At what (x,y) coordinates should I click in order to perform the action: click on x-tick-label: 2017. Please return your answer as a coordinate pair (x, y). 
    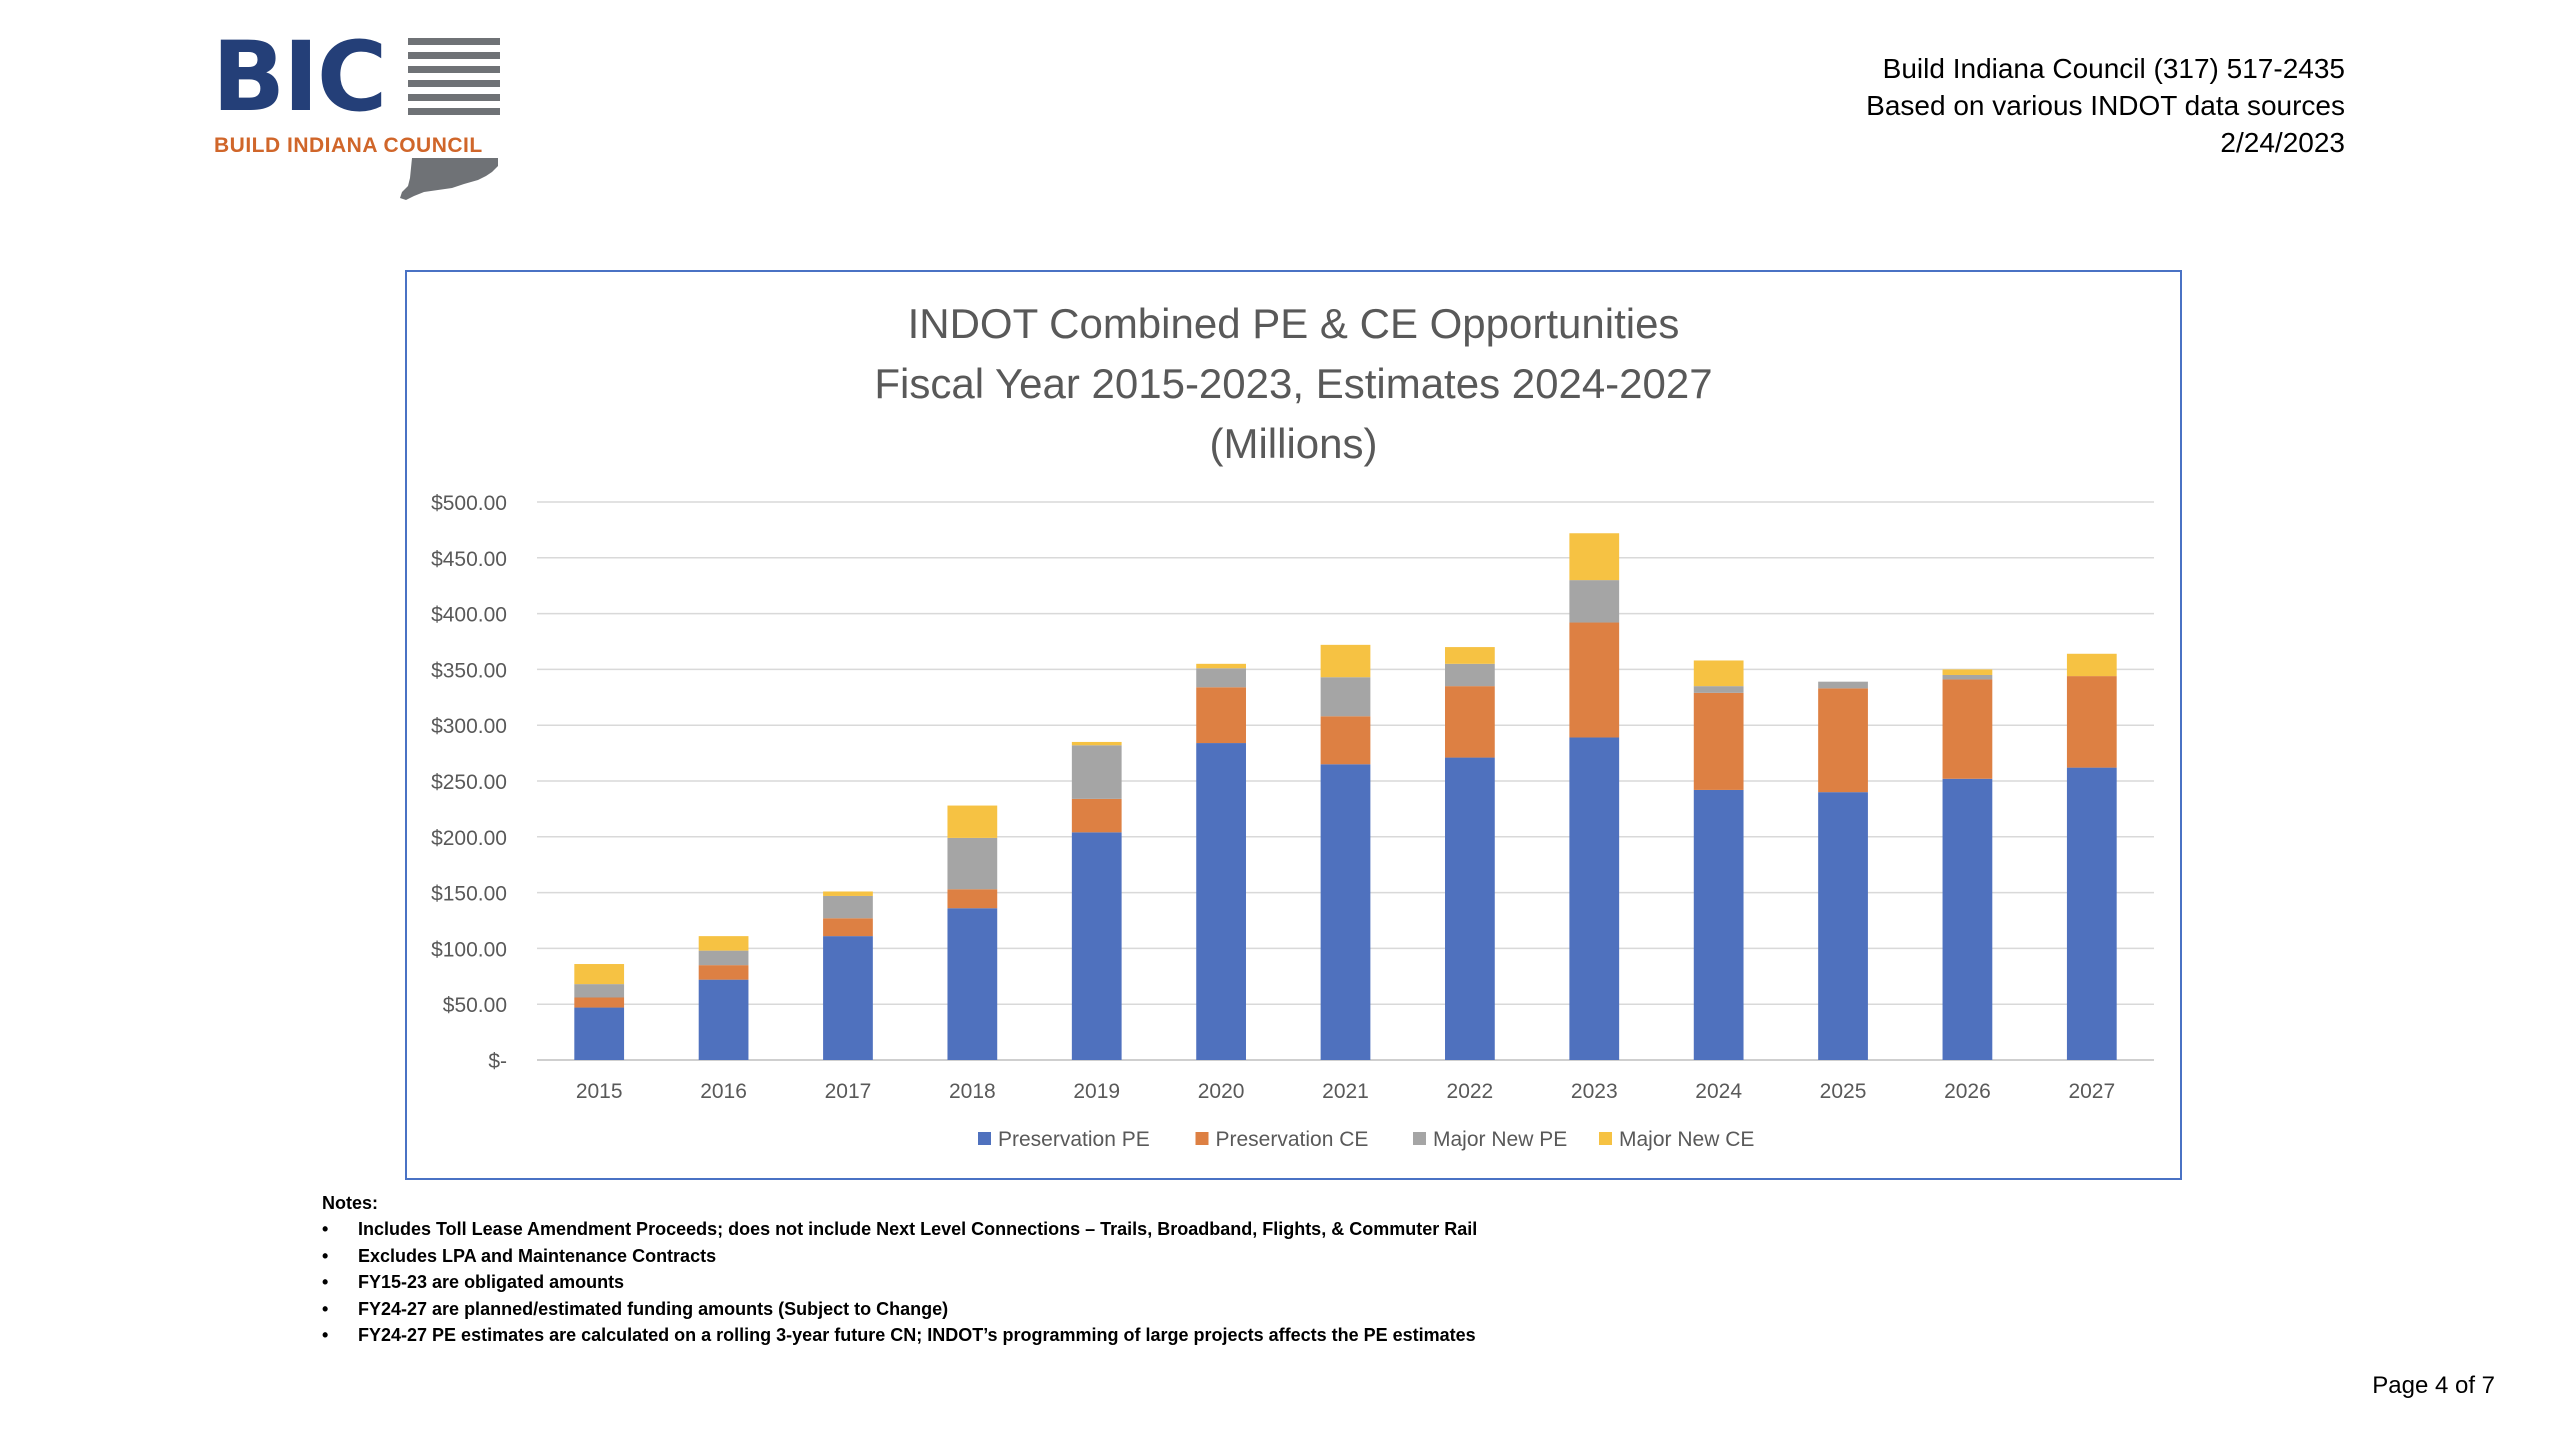
    Looking at the image, I should click on (848, 1091).